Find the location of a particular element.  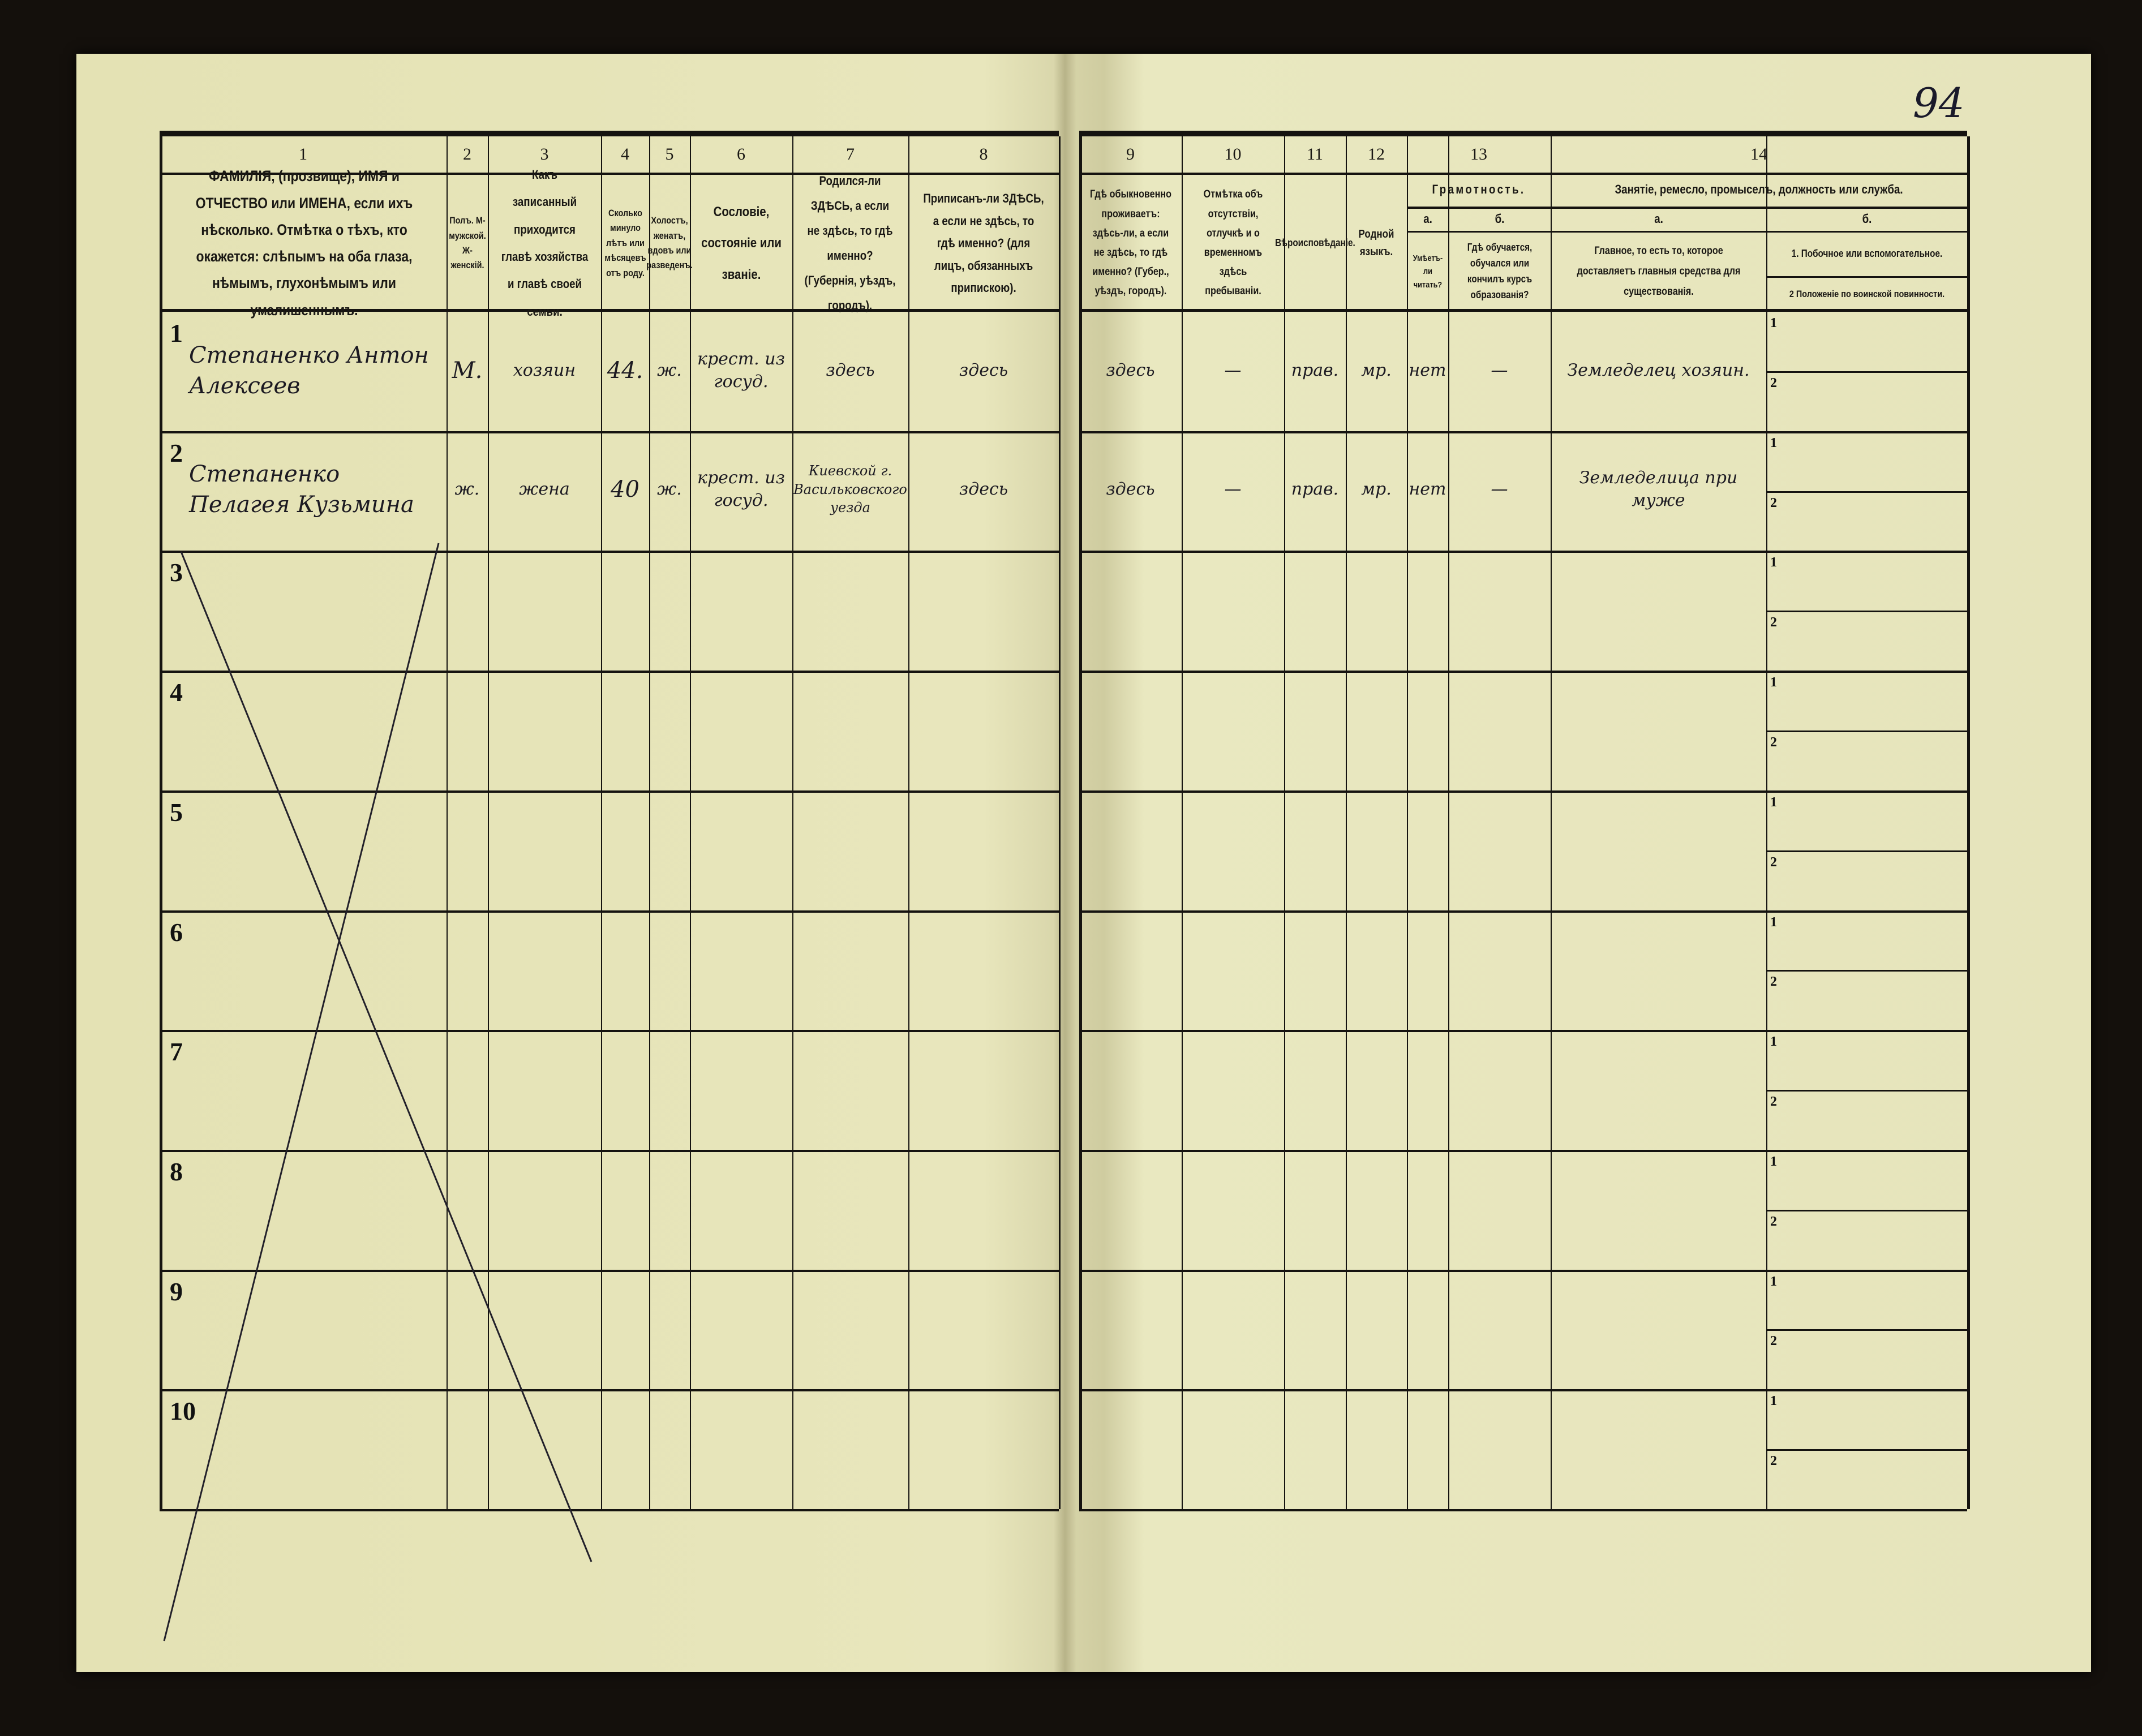

row1-sex: М. is located at coordinates (467, 371).